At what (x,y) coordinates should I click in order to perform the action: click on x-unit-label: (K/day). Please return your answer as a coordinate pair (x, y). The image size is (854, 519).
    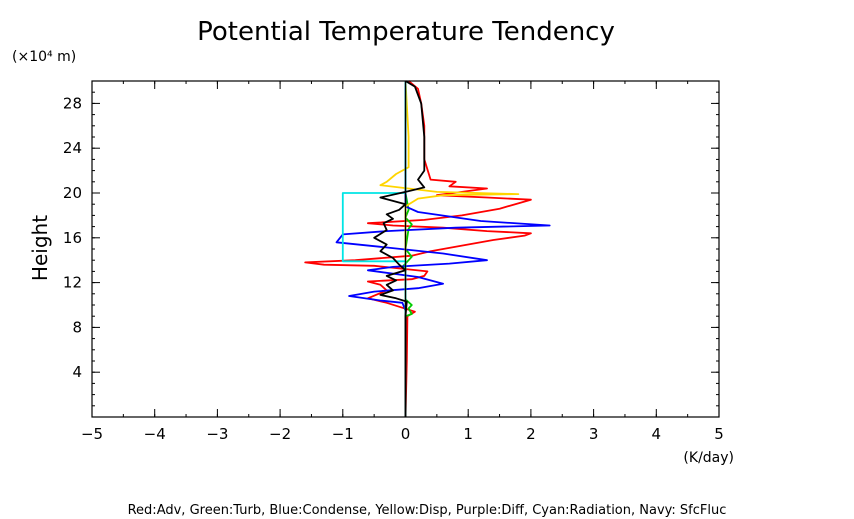
    Looking at the image, I should click on (708, 458).